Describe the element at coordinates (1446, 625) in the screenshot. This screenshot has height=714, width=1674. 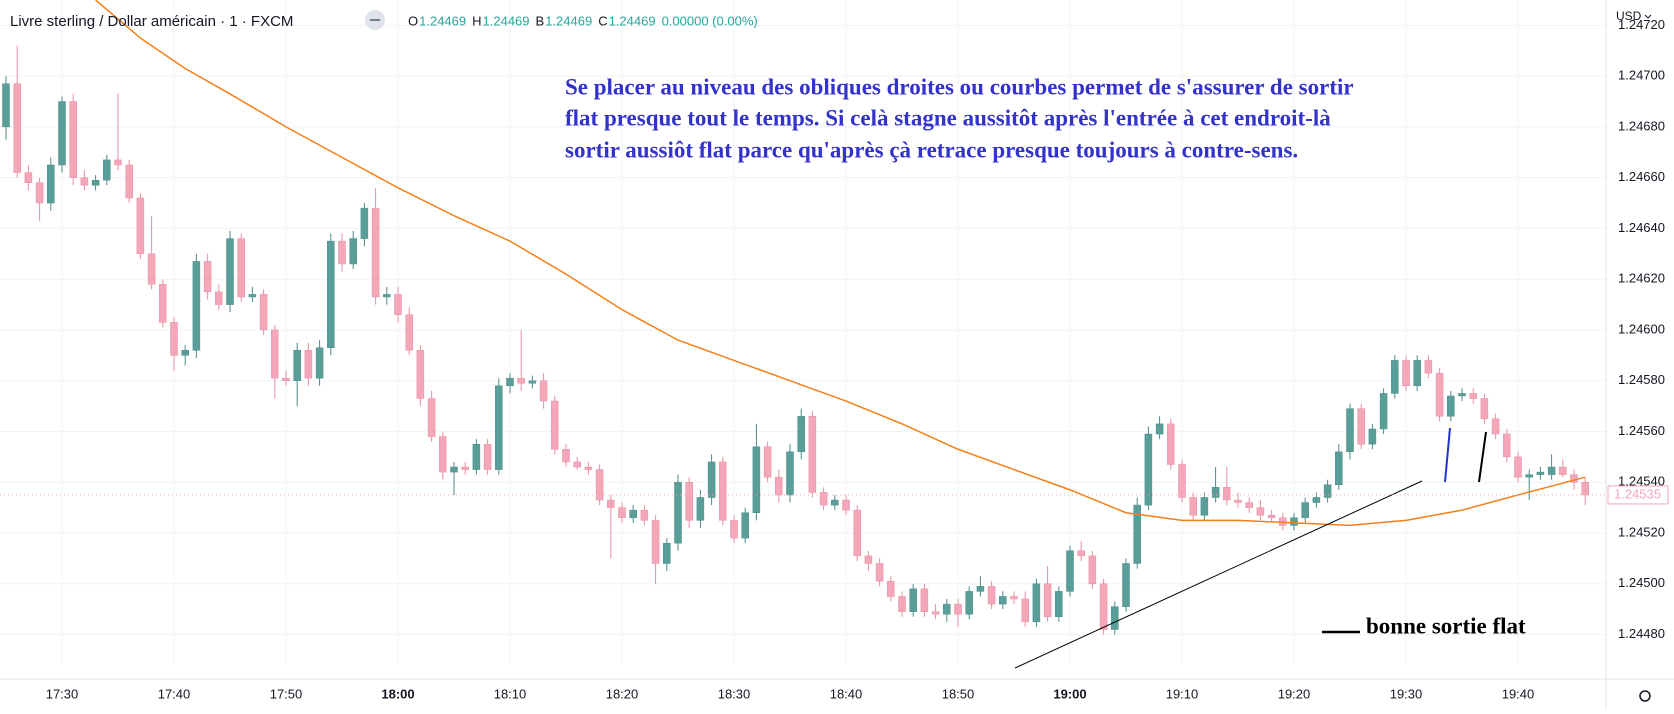
I see `legend-note: bonne sortie flat` at that location.